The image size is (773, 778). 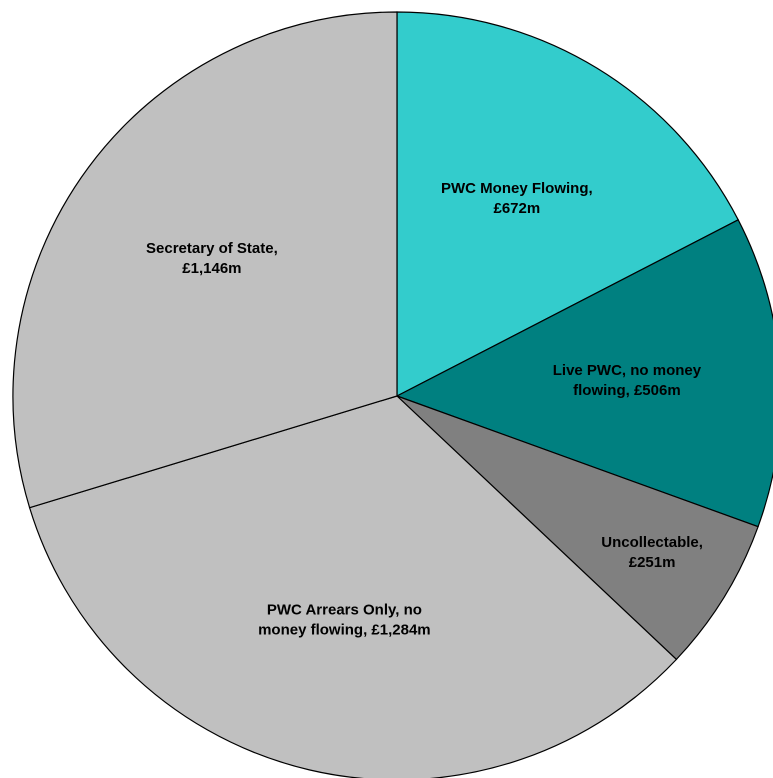 I want to click on data-label: Uncollectable, £251m, so click(x=652, y=552).